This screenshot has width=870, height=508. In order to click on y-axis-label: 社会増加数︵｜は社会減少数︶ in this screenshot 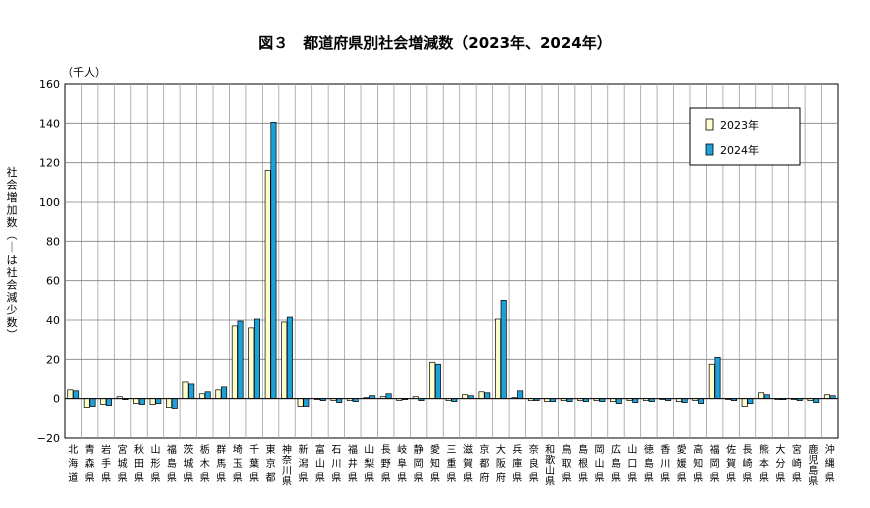, I will do `click(12, 253)`.